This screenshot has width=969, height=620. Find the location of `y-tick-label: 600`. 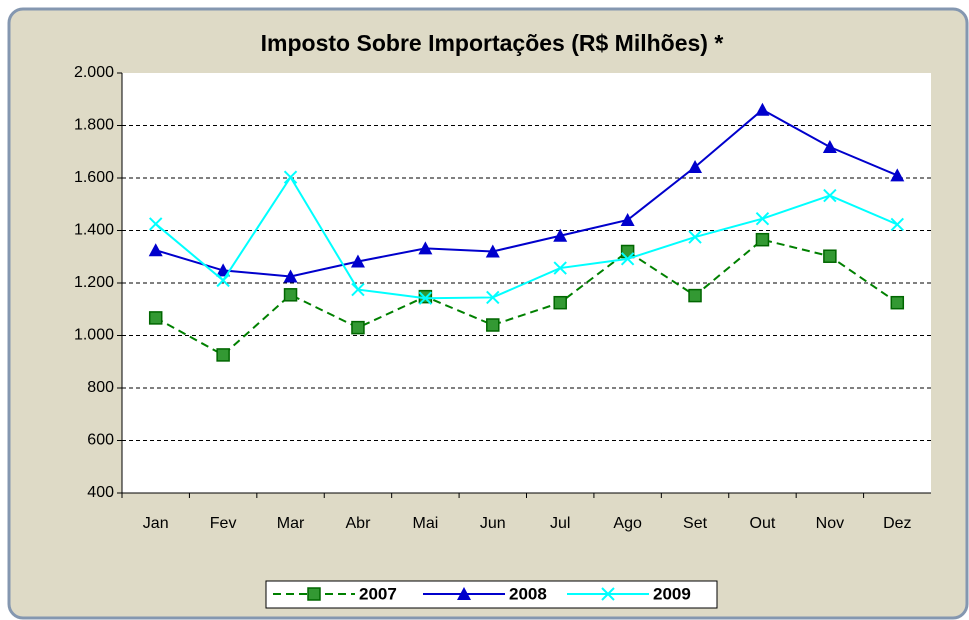

y-tick-label: 600 is located at coordinates (100, 440).